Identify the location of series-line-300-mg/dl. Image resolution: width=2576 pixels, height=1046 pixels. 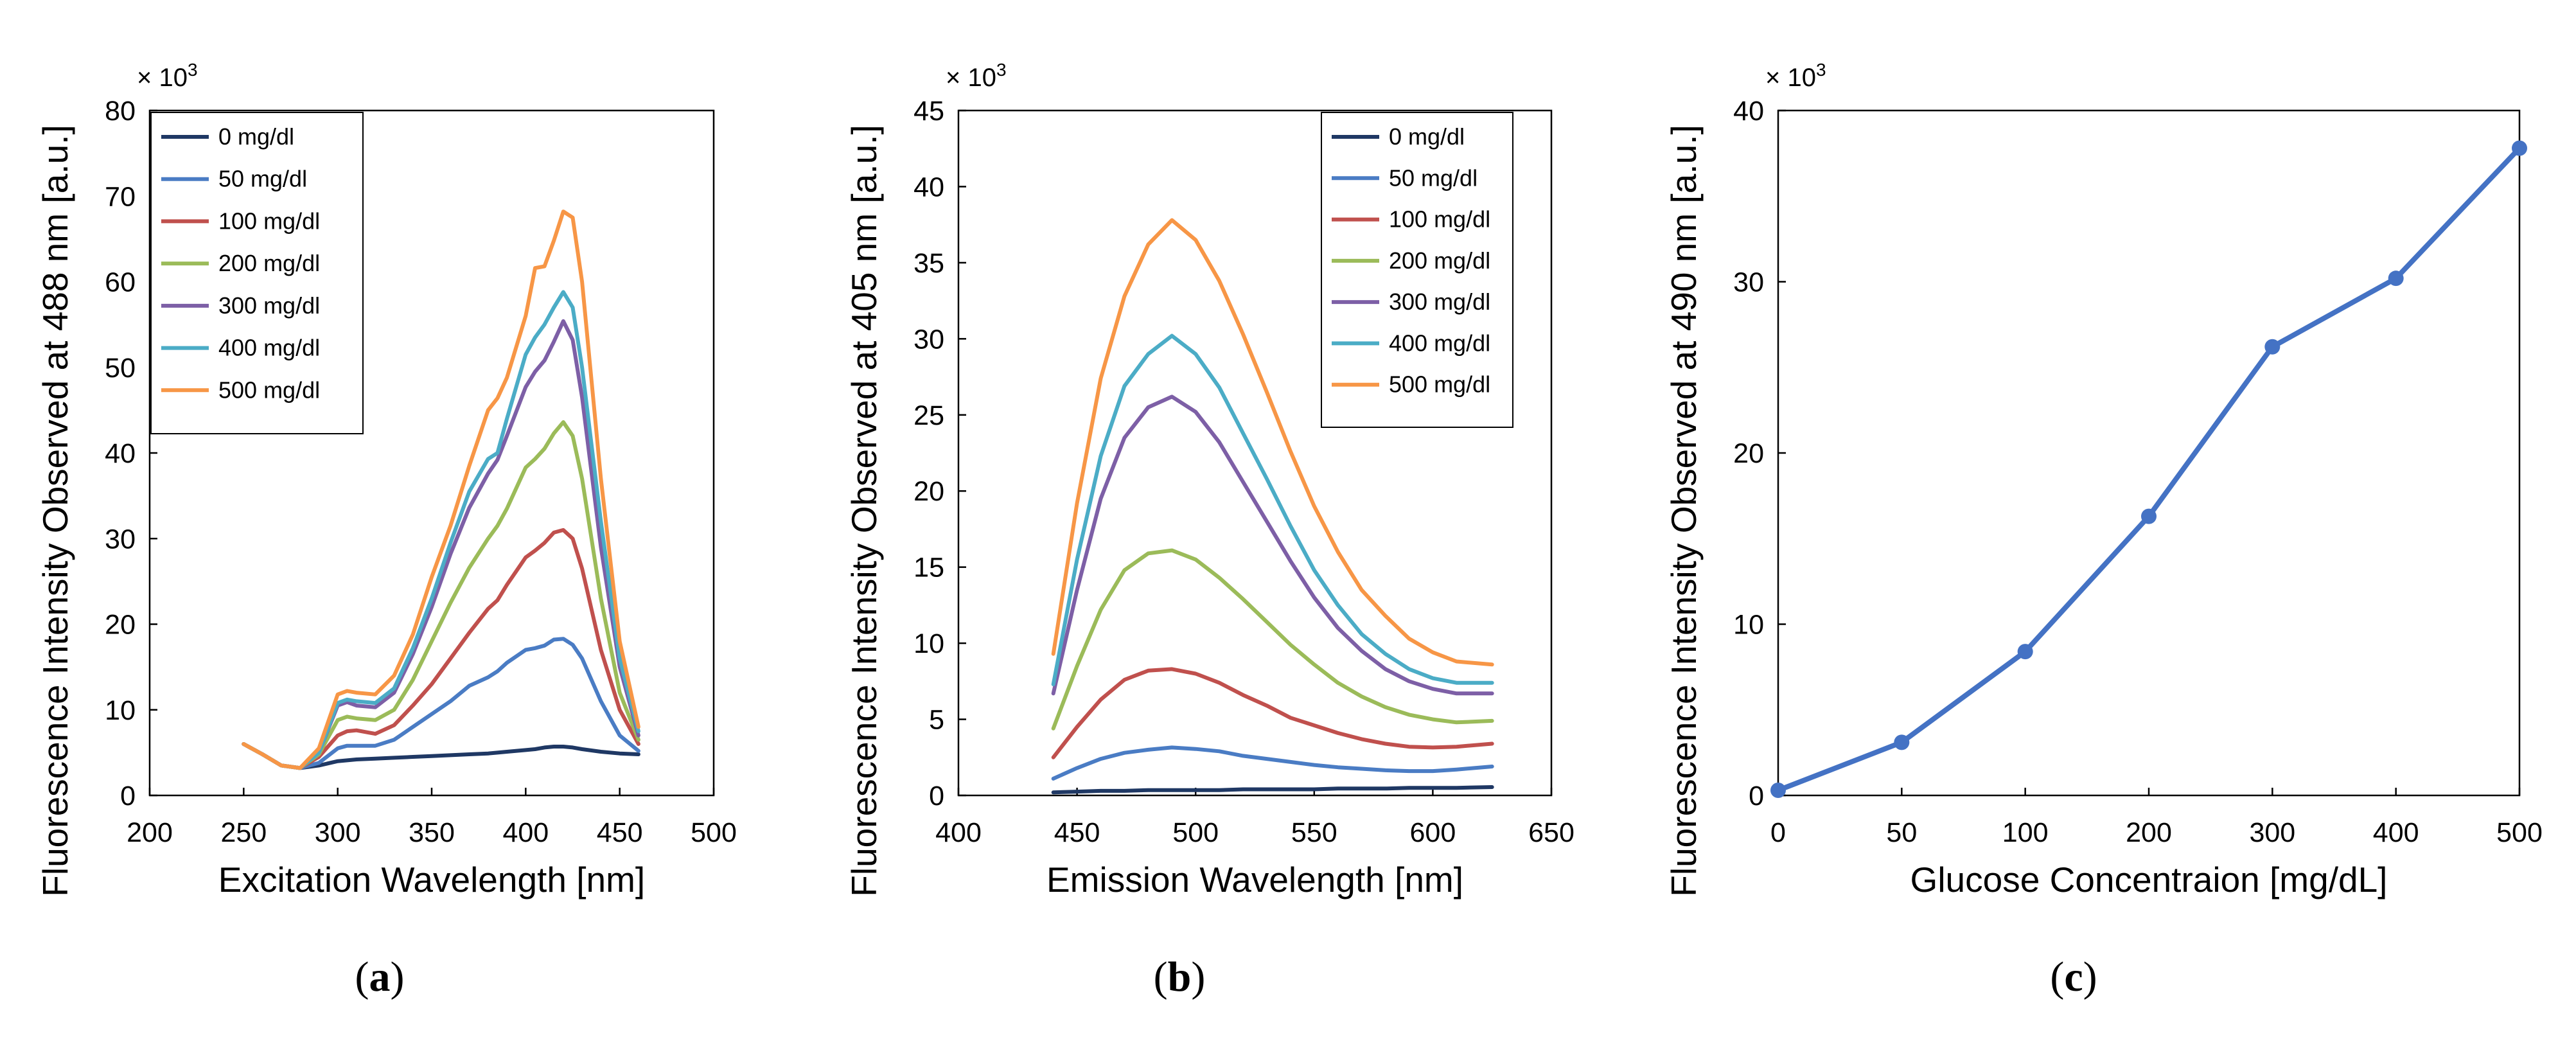
(1272, 545).